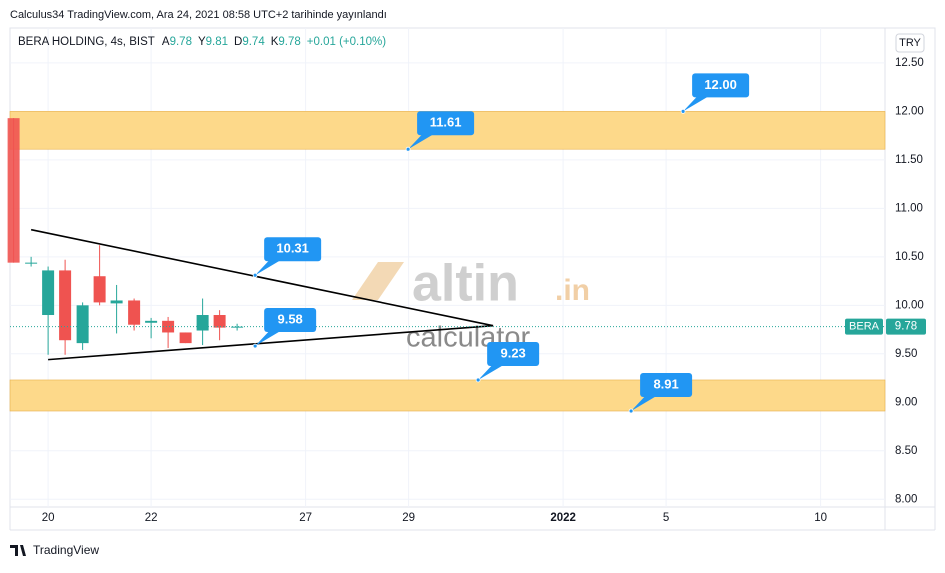 The width and height of the screenshot is (945, 573). Describe the element at coordinates (48, 518) in the screenshot. I see `x-tick-label: 20` at that location.